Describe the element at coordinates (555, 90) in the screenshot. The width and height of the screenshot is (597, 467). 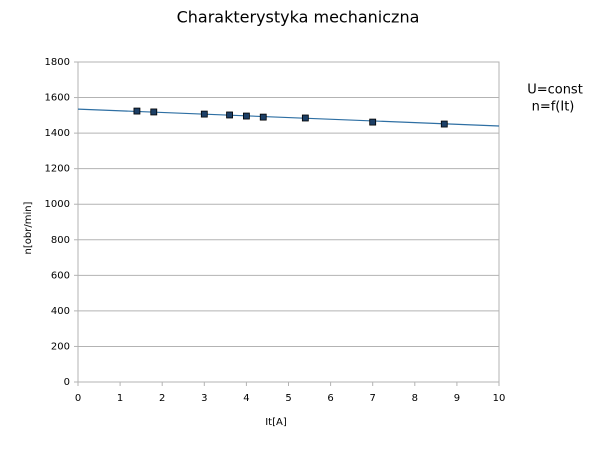
I see `annotation: U=const` at that location.